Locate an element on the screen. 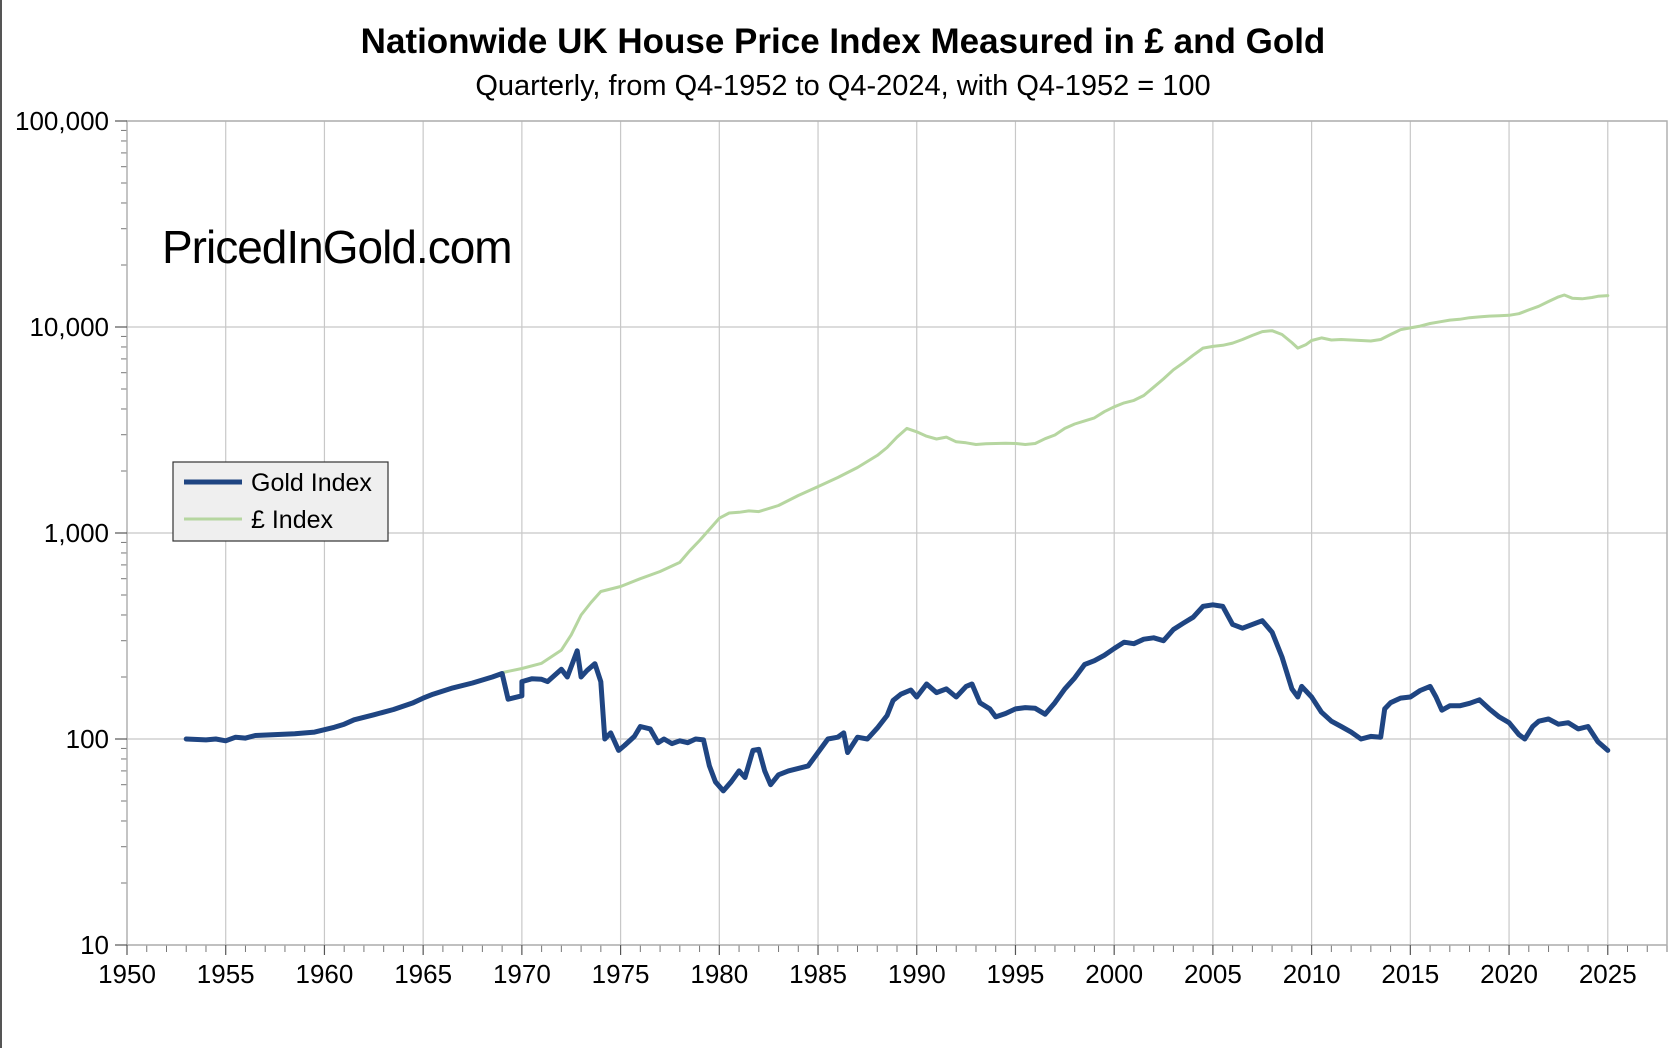  x-tick-label: 1990 is located at coordinates (917, 974).